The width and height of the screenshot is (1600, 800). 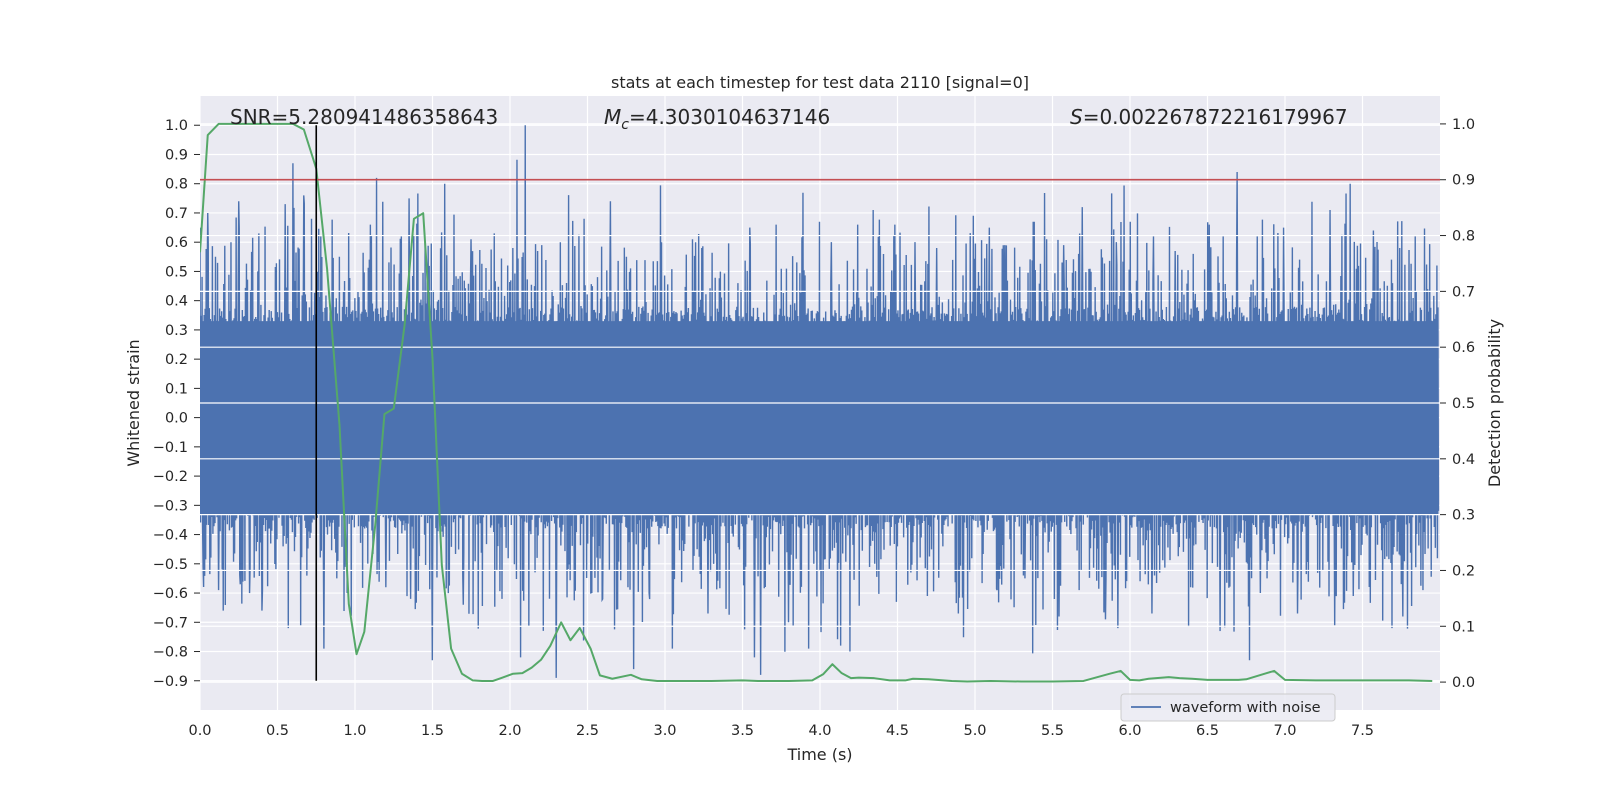 I want to click on s-statistic-value: =0.002267872216179967, so click(x=1215, y=117).